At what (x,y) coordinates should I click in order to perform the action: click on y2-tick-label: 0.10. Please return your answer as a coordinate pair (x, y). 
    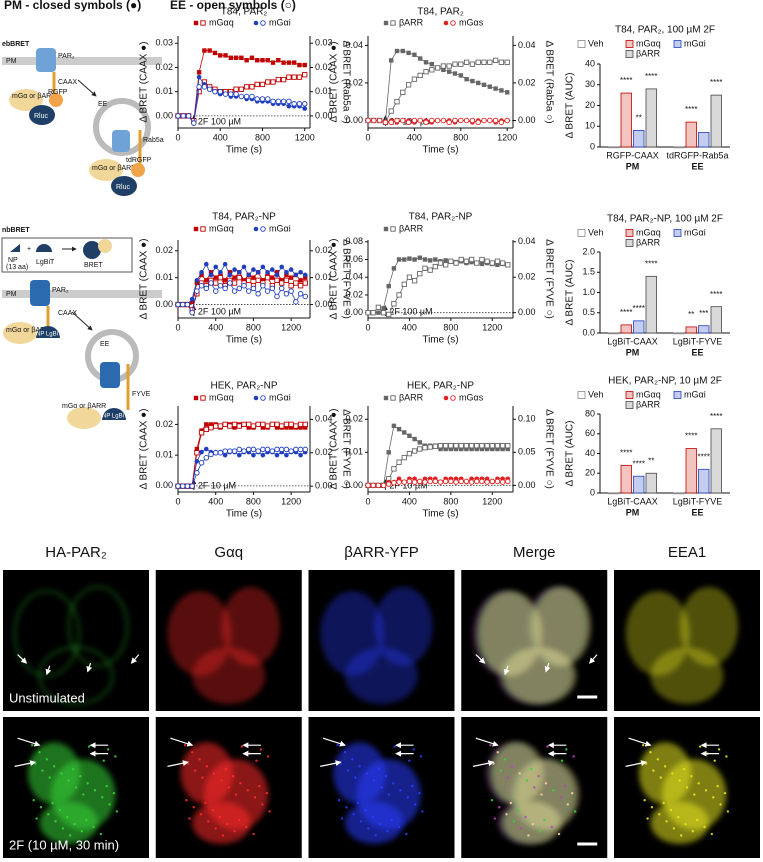
    Looking at the image, I should click on (527, 419).